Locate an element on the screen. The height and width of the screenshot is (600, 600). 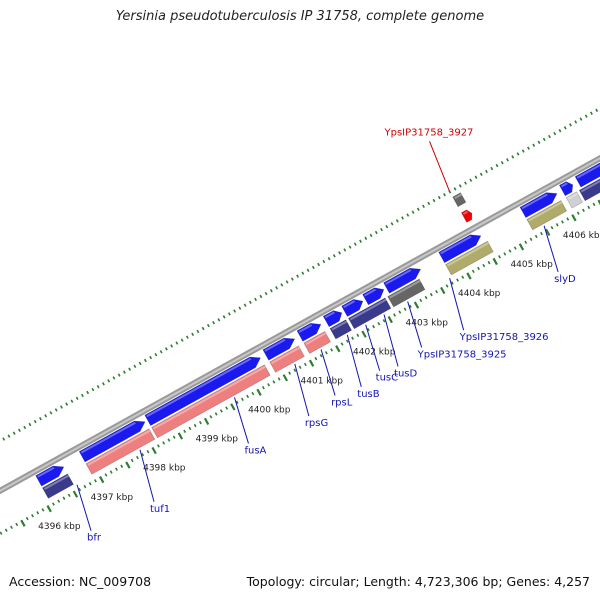
gene-label: tusD is located at coordinates (405, 374).